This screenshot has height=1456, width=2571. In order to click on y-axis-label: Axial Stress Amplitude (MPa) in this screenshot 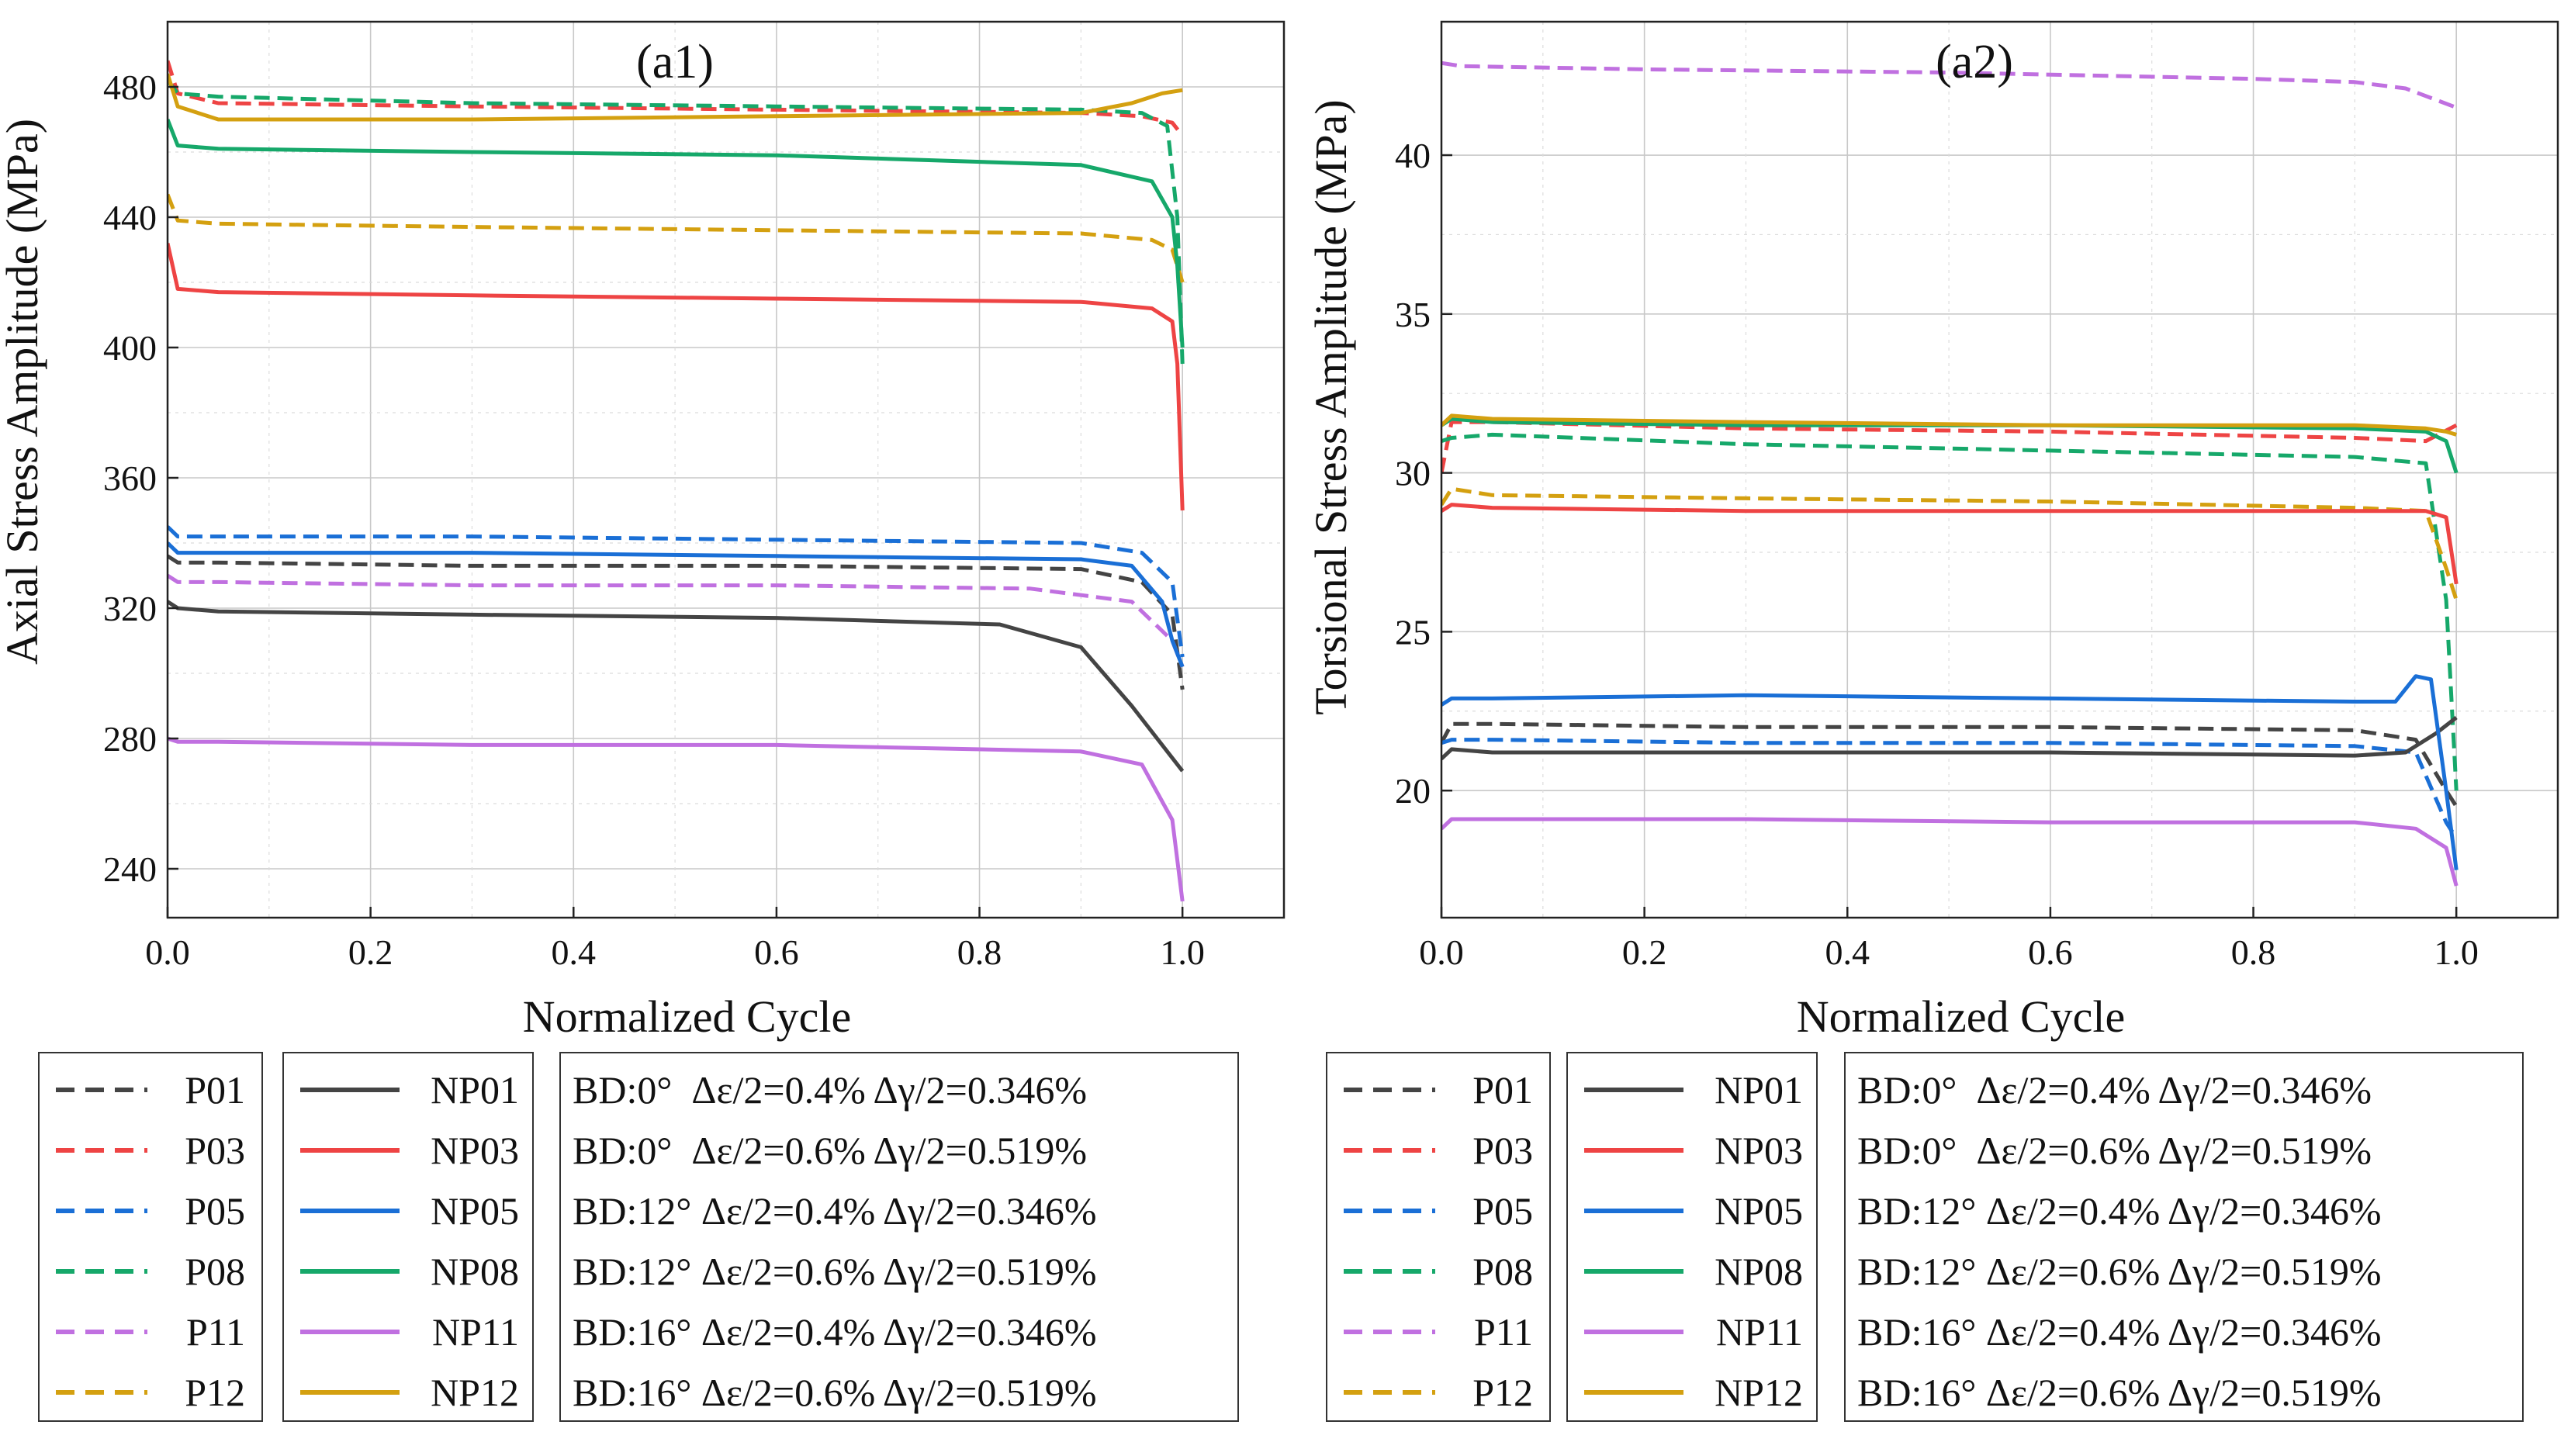, I will do `click(24, 392)`.